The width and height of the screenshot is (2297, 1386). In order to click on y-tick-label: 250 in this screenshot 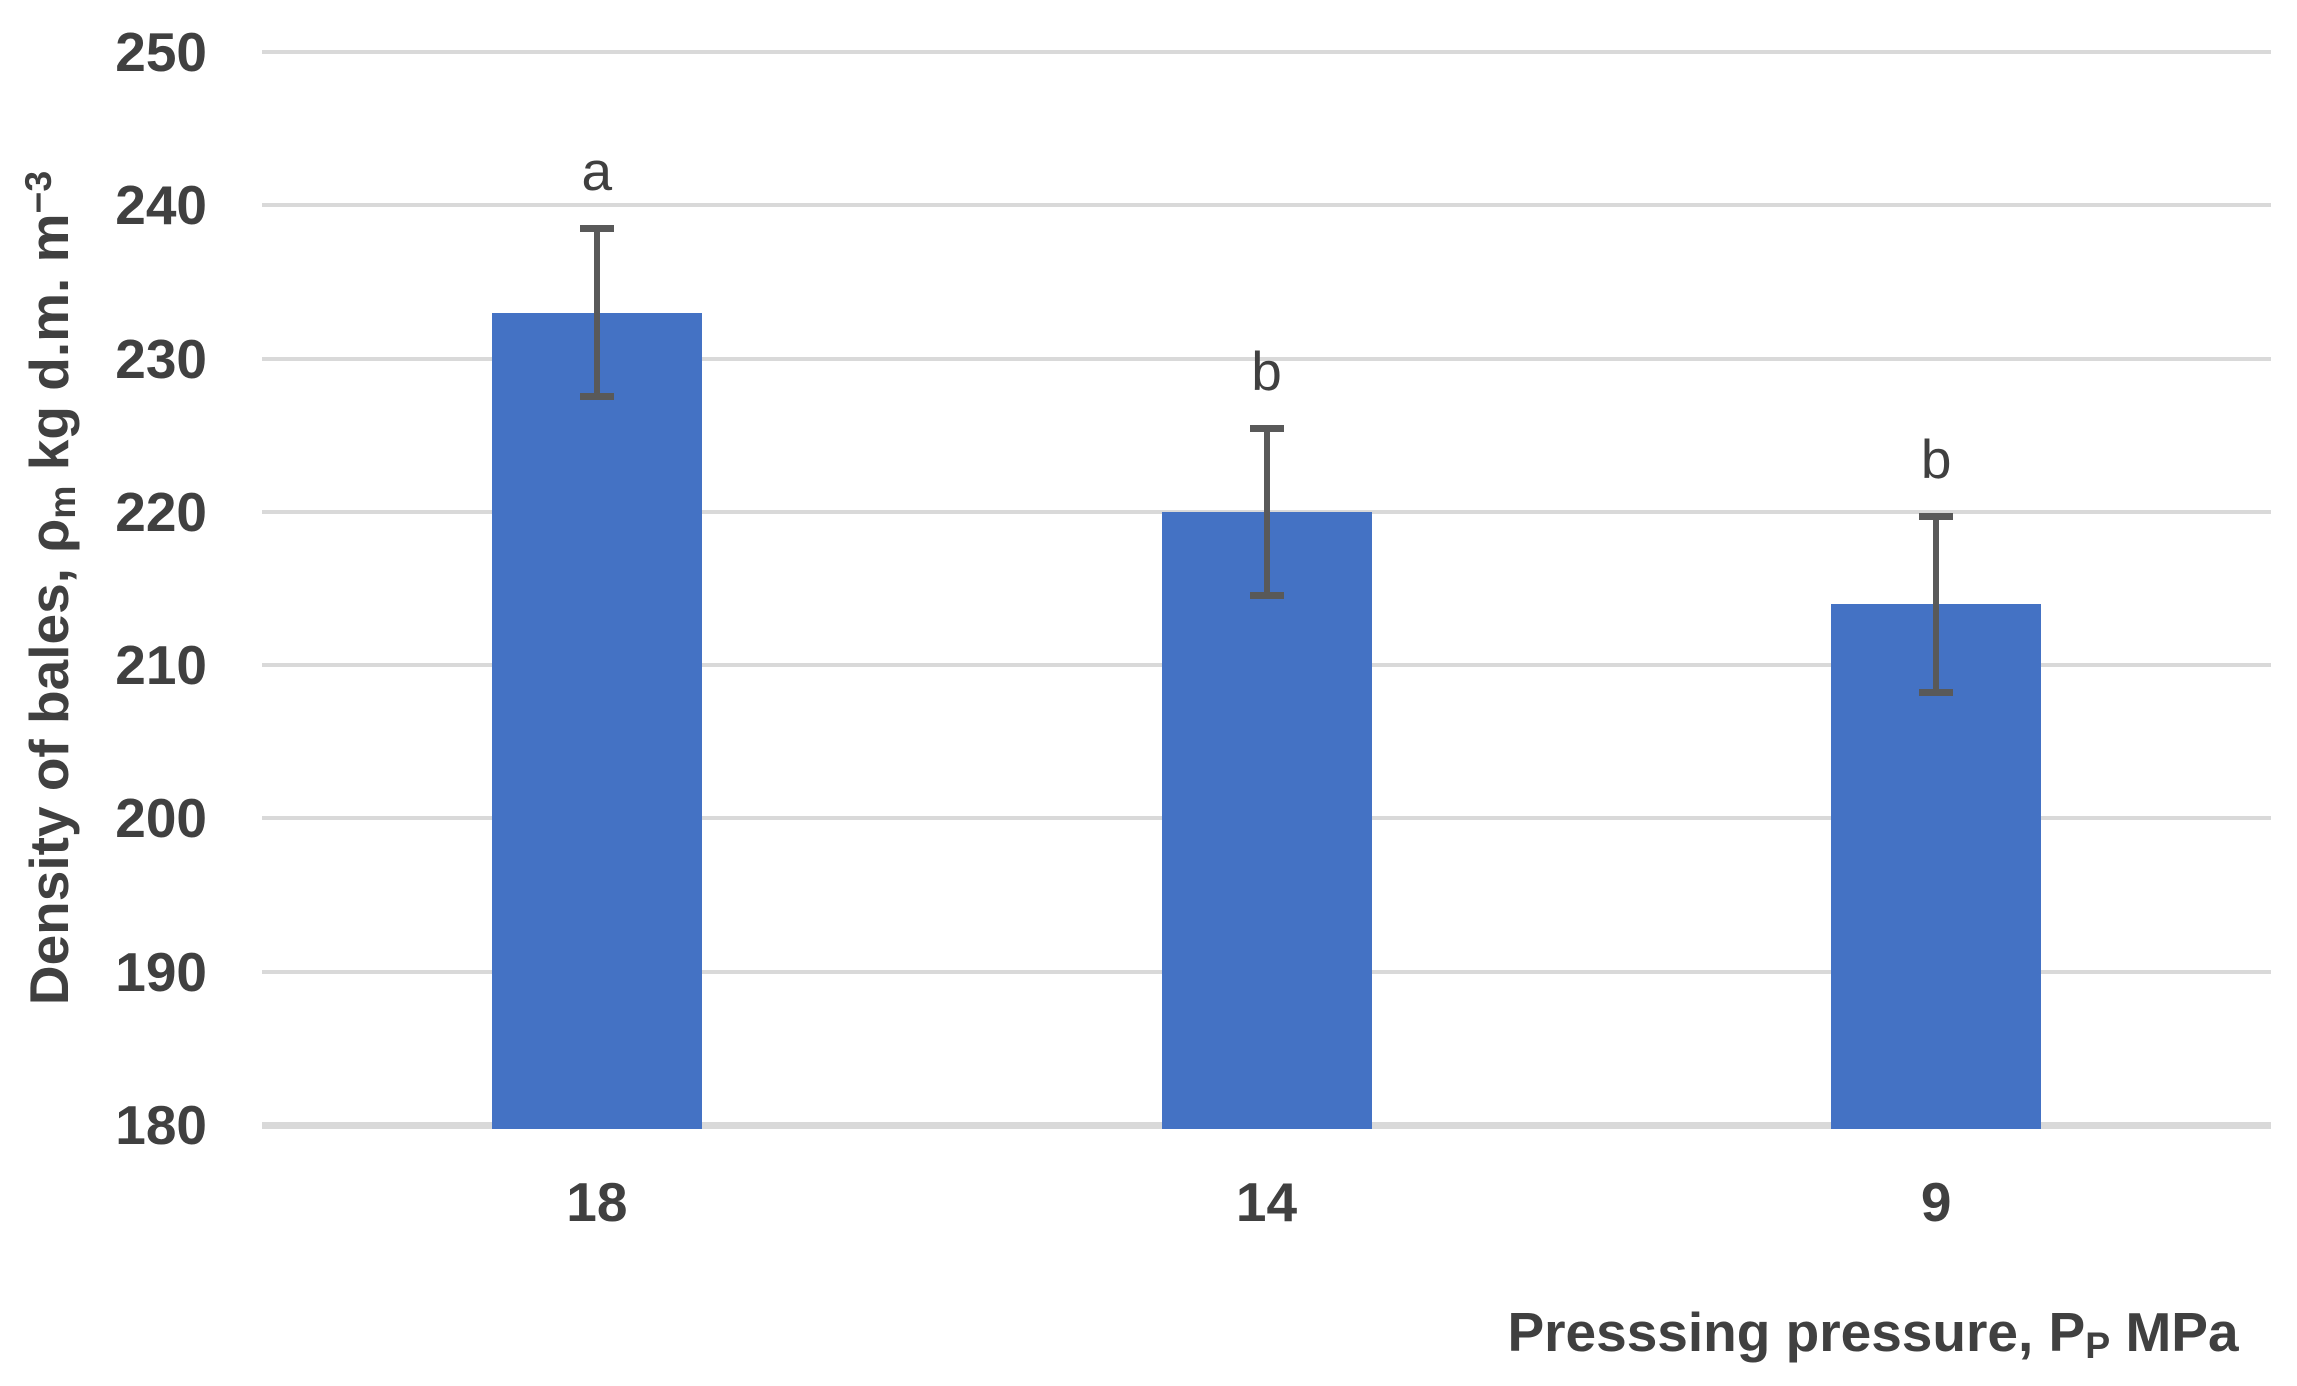, I will do `click(161, 52)`.